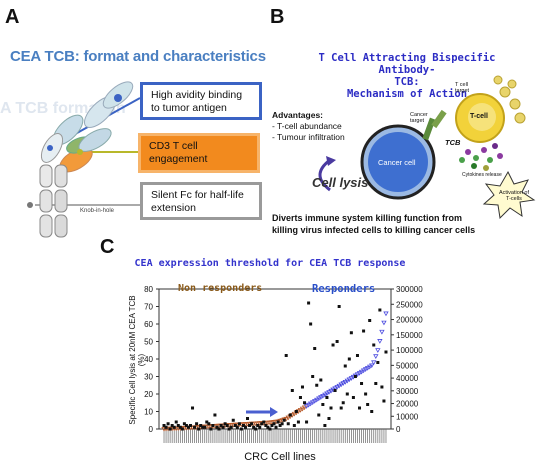 This screenshot has width=550, height=468. Describe the element at coordinates (482, 175) in the screenshot. I see `cytokines-label: Cytokines release` at that location.